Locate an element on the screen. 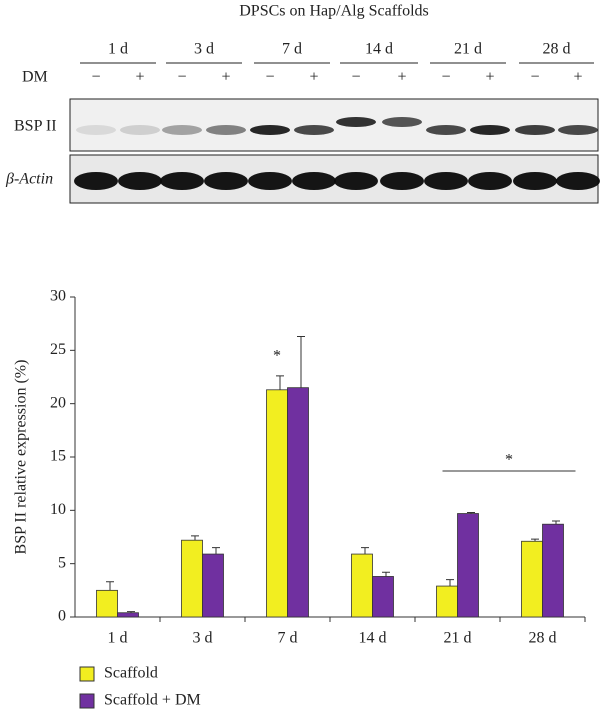 The height and width of the screenshot is (715, 600). x-tick-label: 28 d is located at coordinates (543, 638).